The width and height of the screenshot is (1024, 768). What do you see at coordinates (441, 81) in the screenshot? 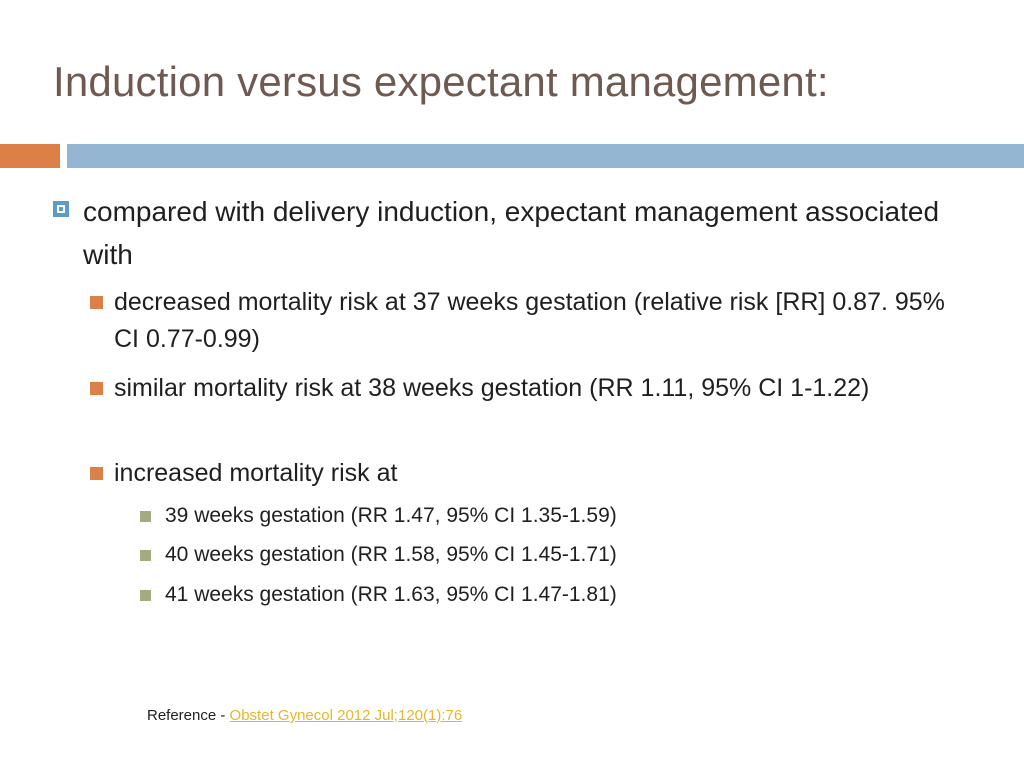
I see `slide-title: Induction versus expectant management:` at bounding box center [441, 81].